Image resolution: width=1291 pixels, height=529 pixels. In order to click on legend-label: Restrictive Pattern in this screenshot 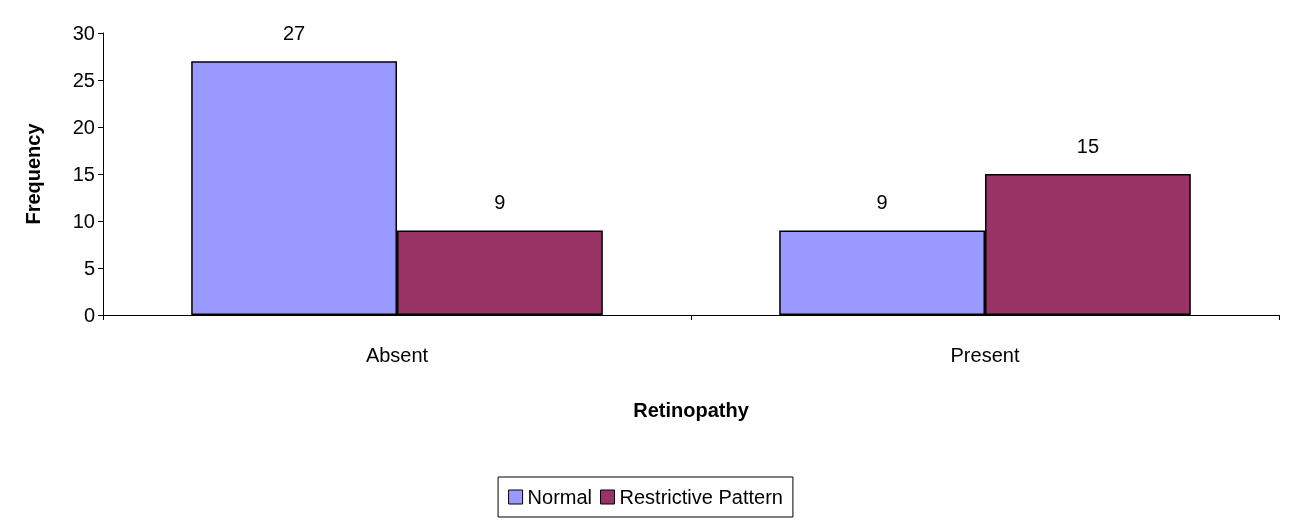, I will do `click(701, 497)`.